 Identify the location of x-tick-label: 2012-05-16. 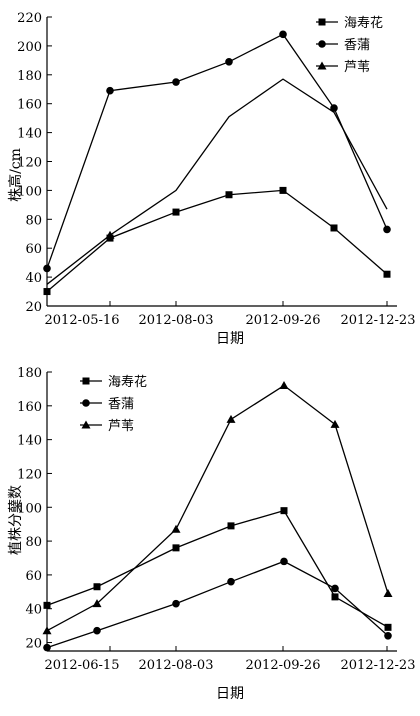
(82, 320).